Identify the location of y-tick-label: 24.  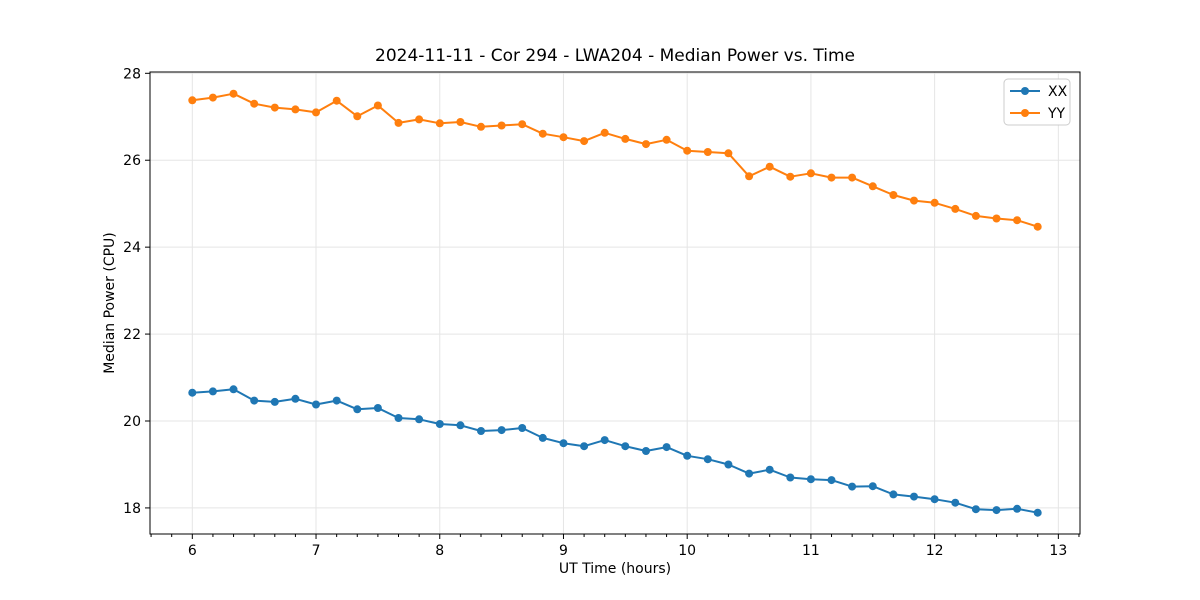
(132, 248).